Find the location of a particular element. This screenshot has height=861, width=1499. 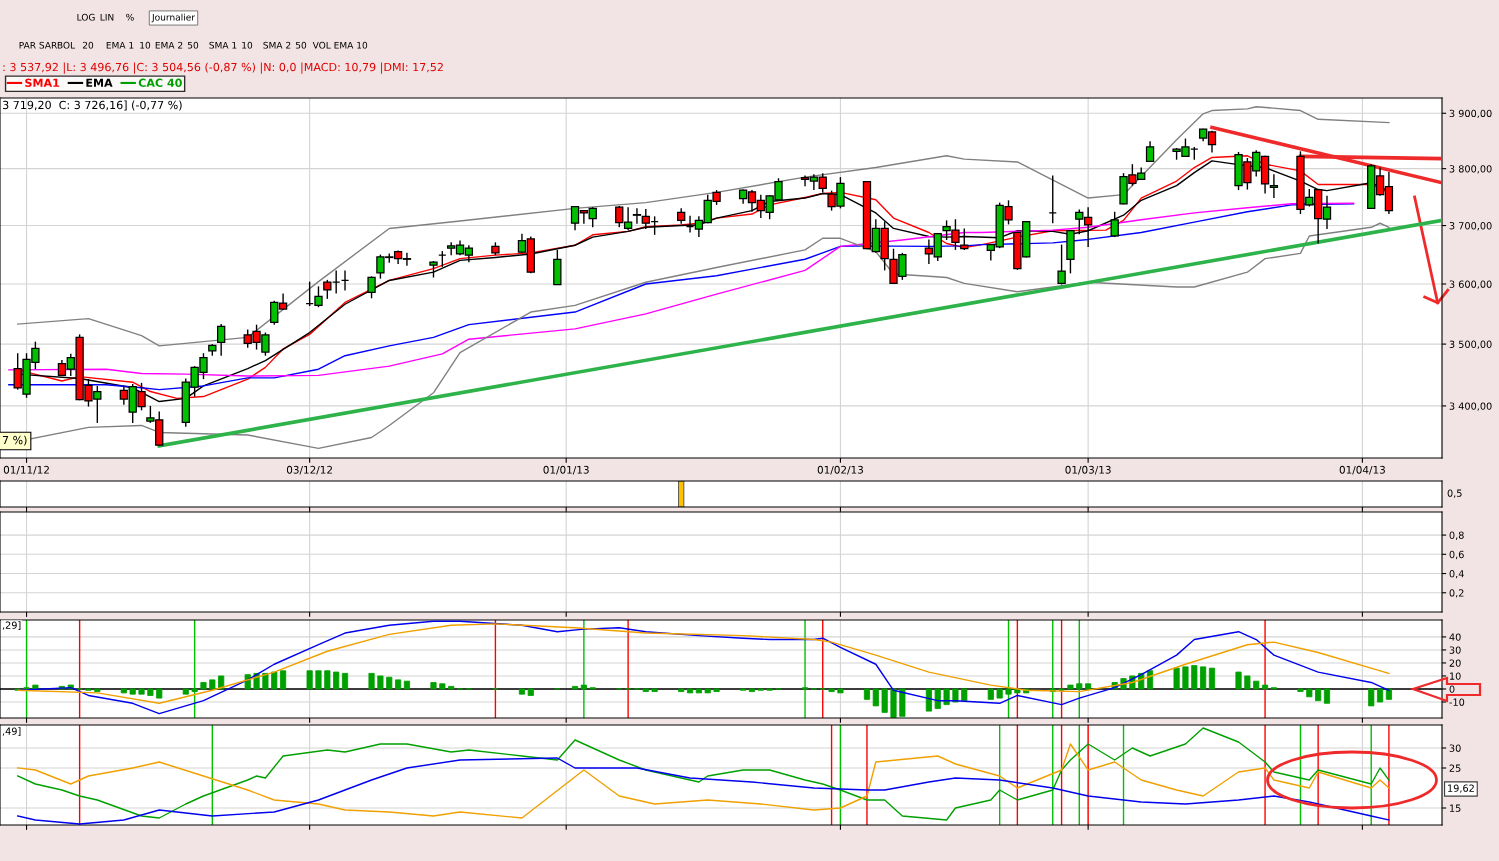

text: EMA 1 is located at coordinates (120, 45).